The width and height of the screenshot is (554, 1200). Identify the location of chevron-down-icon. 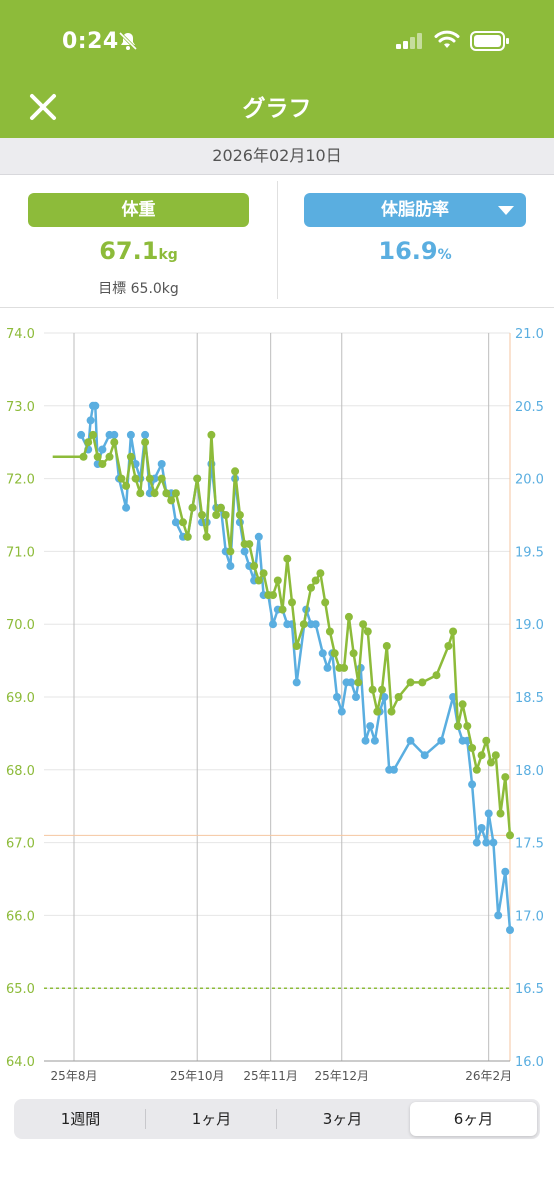
(506, 210).